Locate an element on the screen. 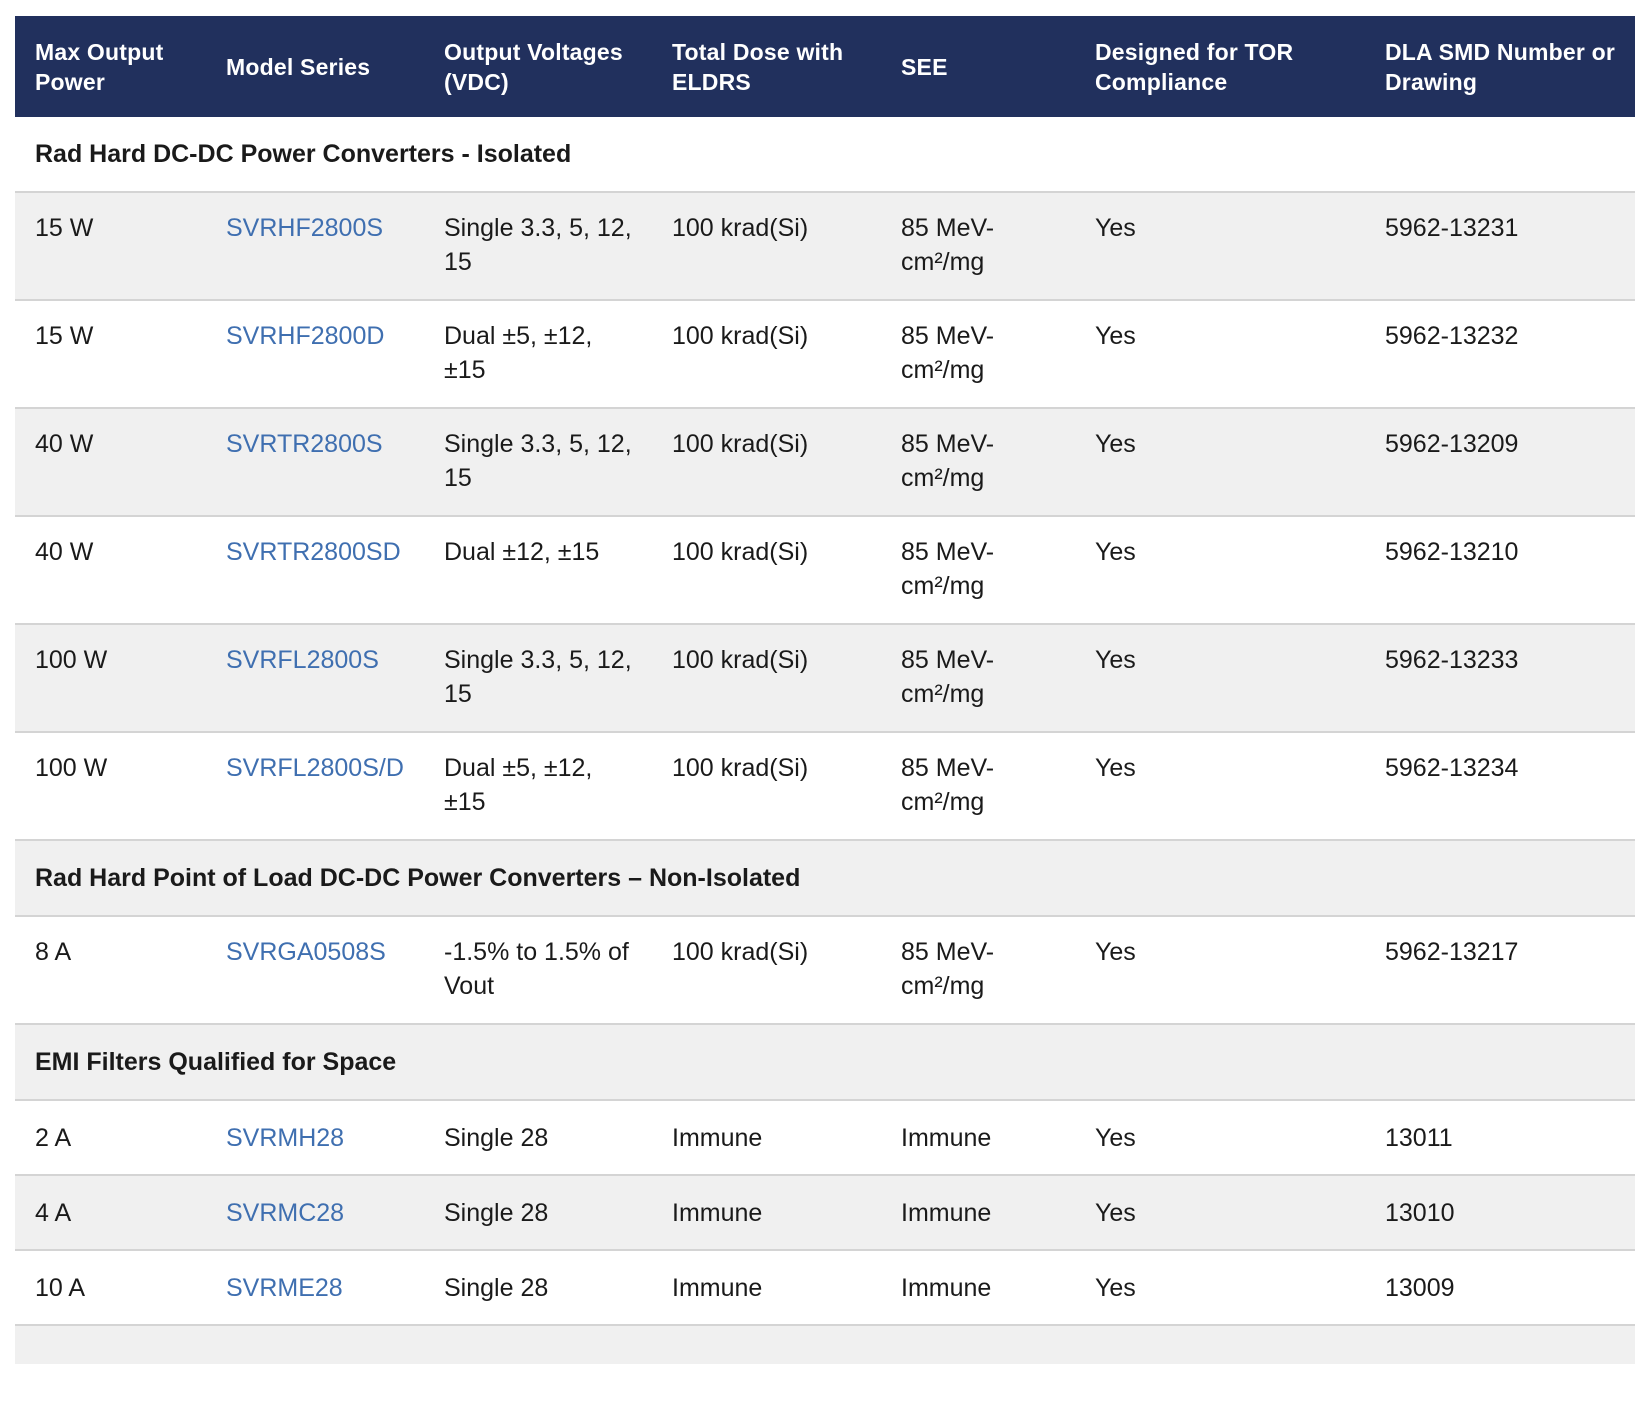 This screenshot has width=1650, height=1404. header-max-output-power: Max Output Power is located at coordinates (99, 66).